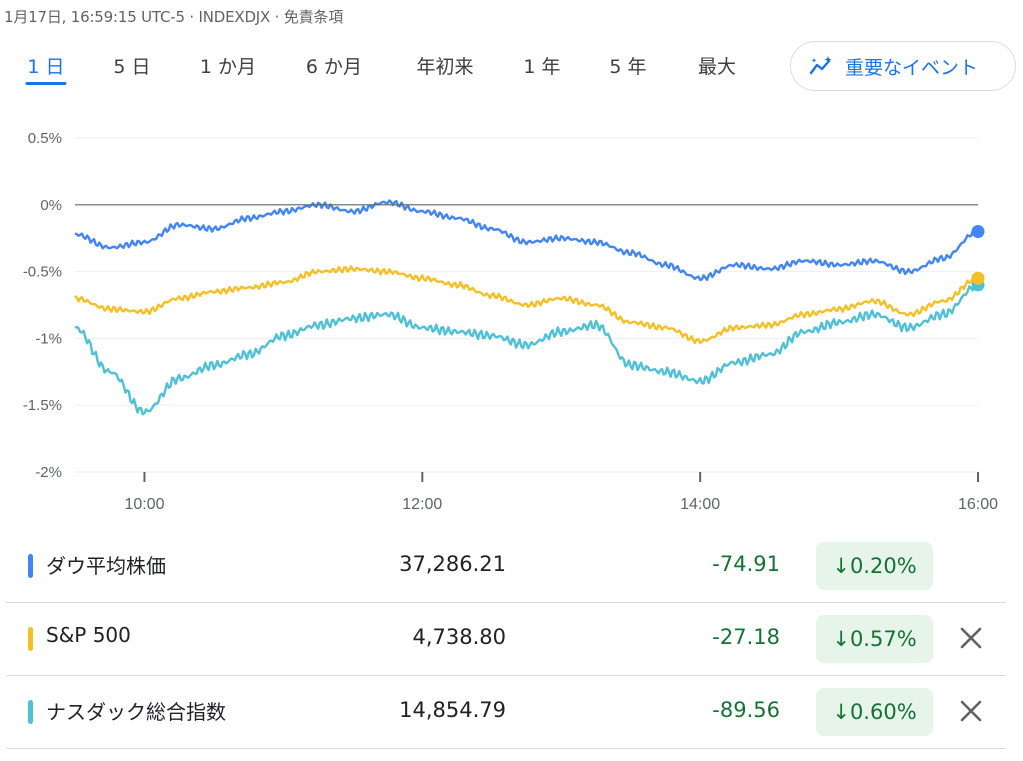  I want to click on x-tick-label: 10:00, so click(144, 504).